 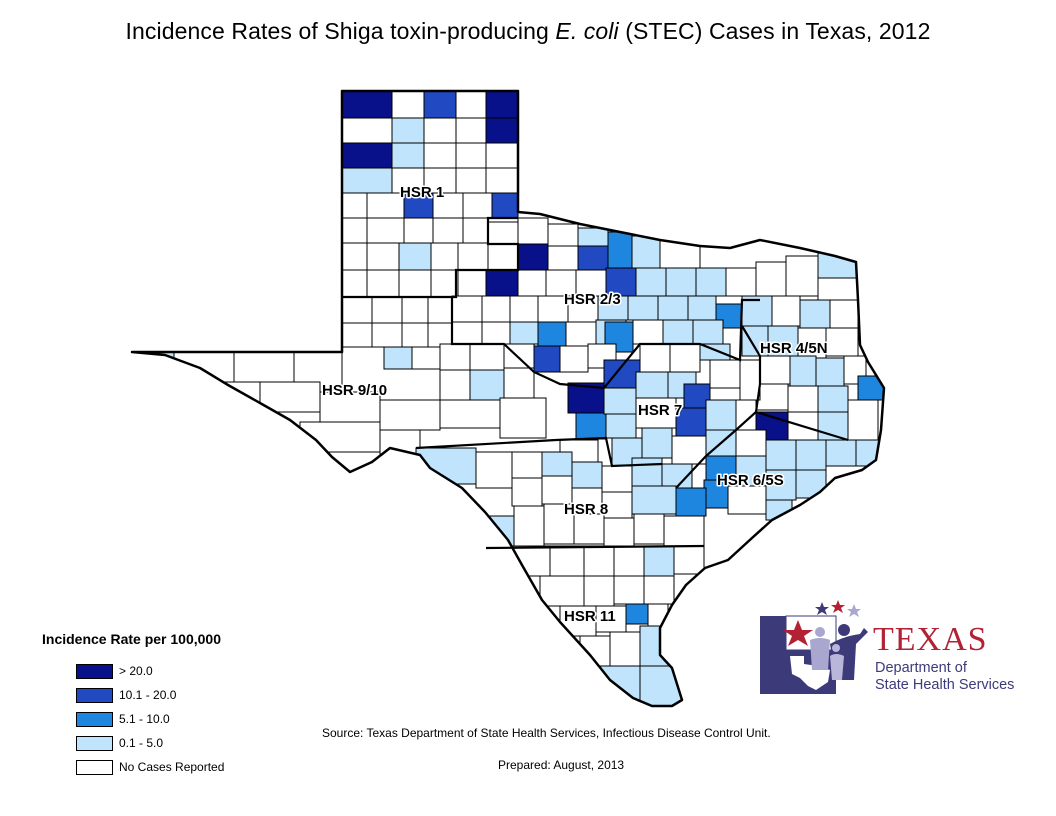 I want to click on label-hsr-4-5n: HSR 4/5N, so click(x=794, y=348).